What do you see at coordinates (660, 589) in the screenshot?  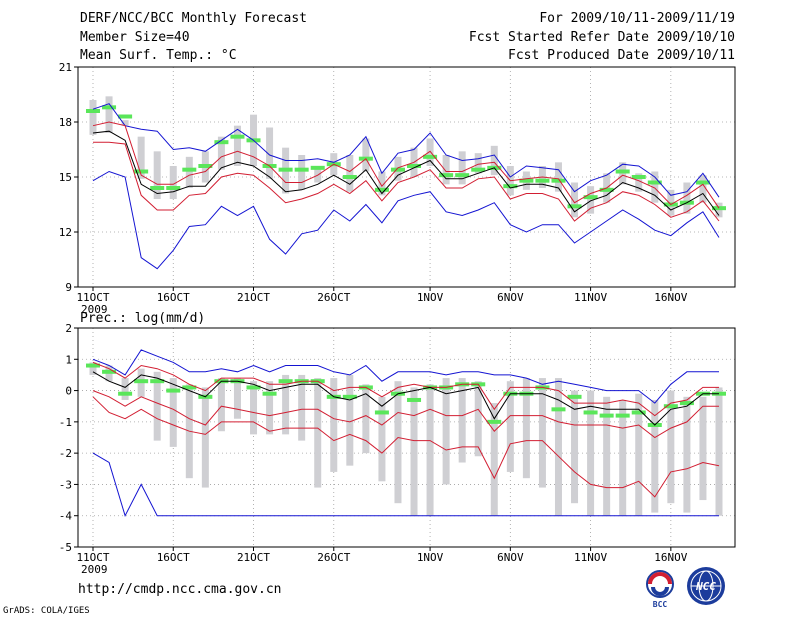 I see `bcc-logo: BCC` at bounding box center [660, 589].